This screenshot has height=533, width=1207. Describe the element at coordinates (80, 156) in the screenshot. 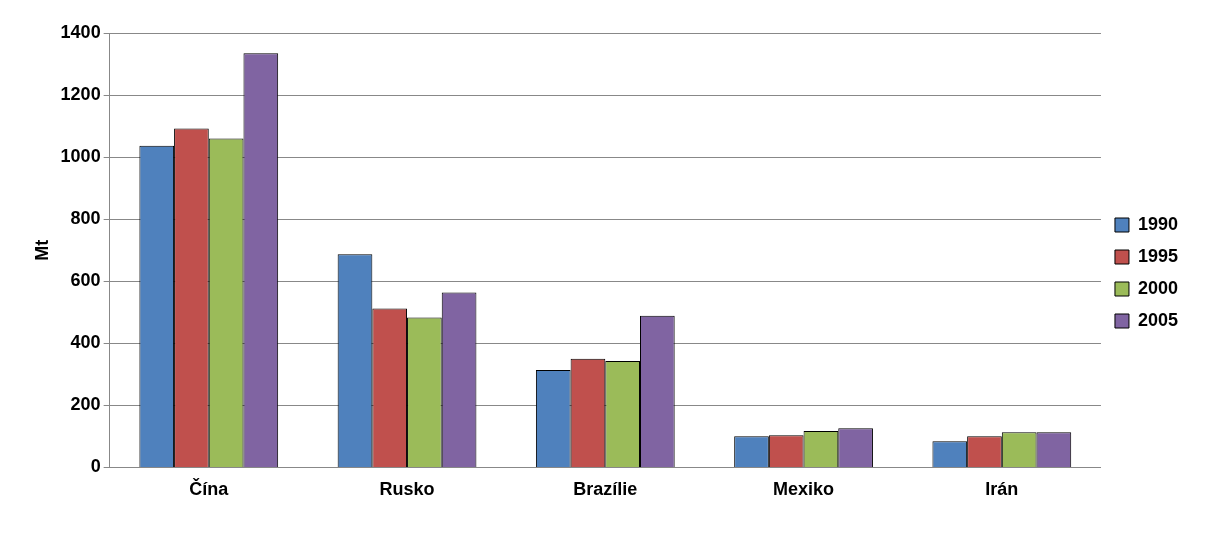

I see `y-tick-label: 1000` at that location.